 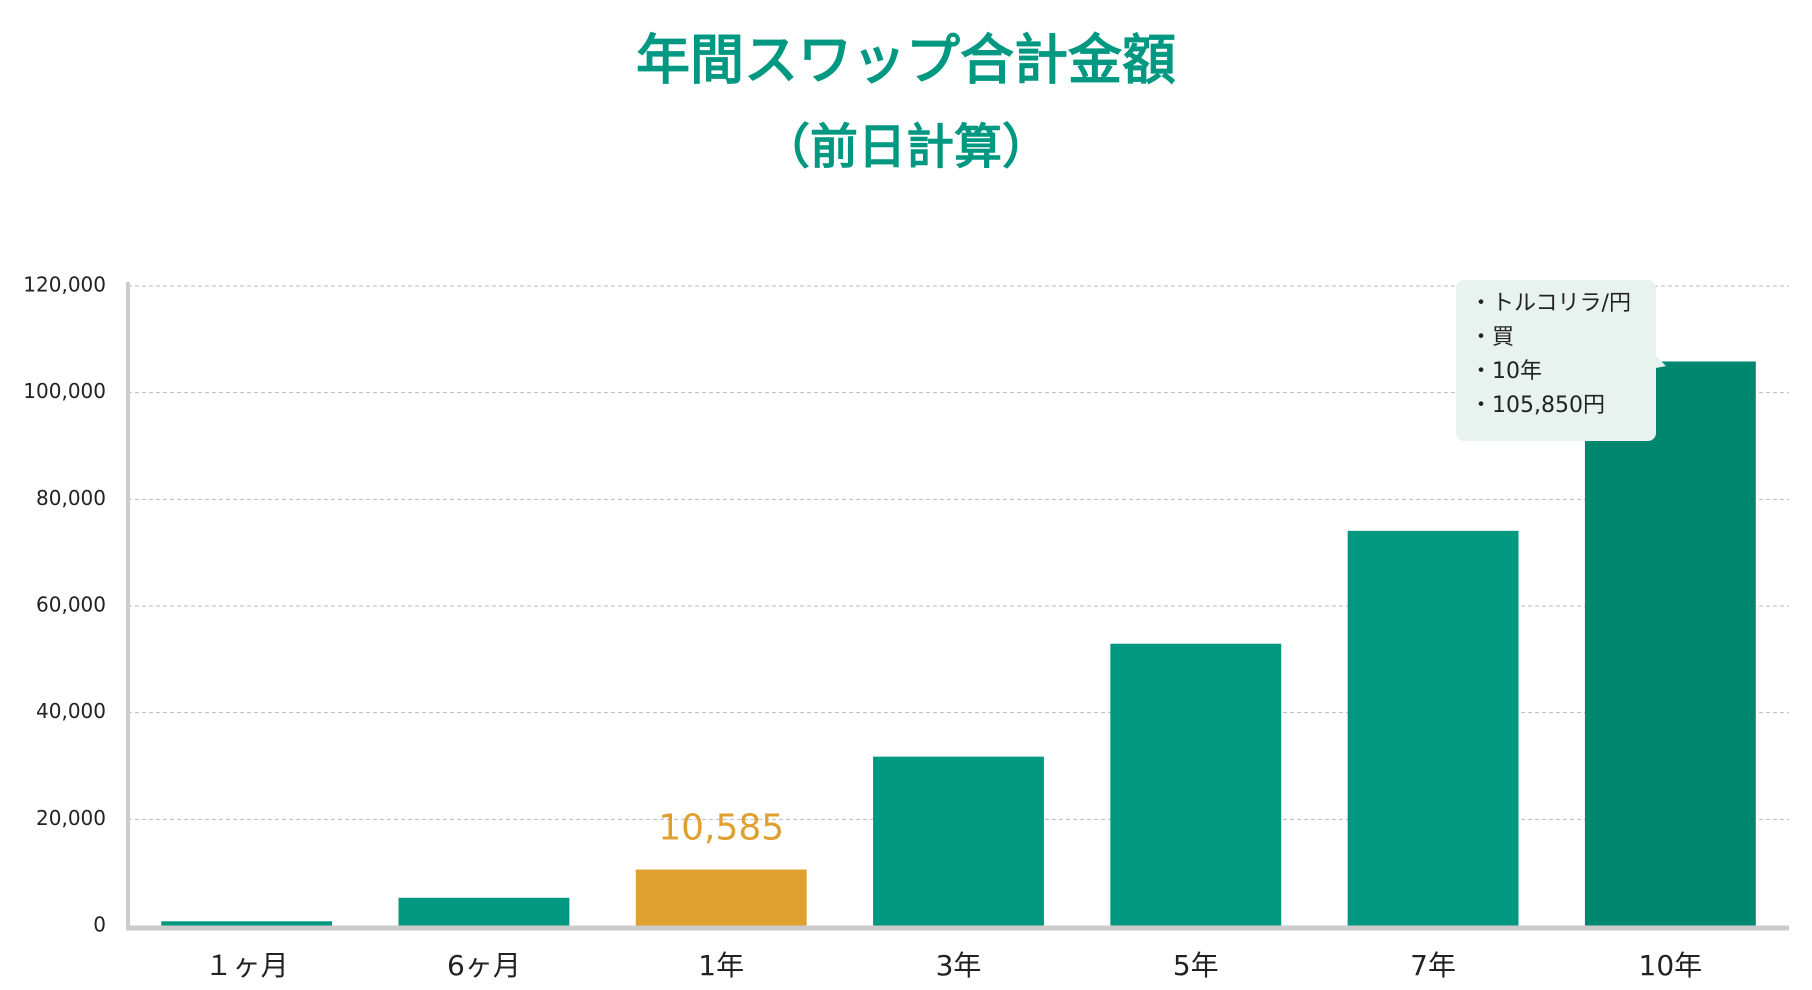 I want to click on x-tick-label: 3年, so click(x=959, y=965).